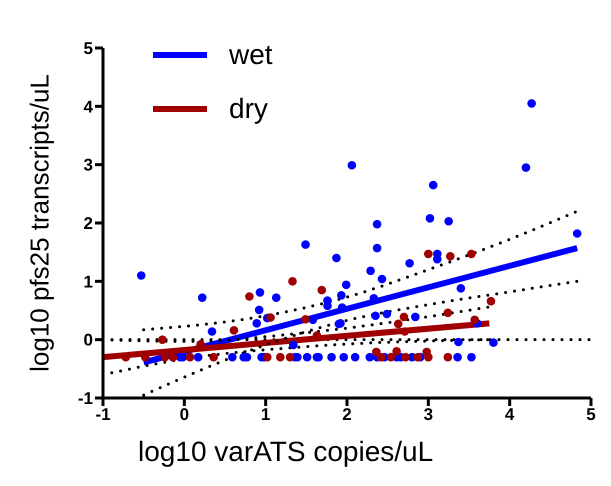  I want to click on y-tick-label: 3, so click(88, 165).